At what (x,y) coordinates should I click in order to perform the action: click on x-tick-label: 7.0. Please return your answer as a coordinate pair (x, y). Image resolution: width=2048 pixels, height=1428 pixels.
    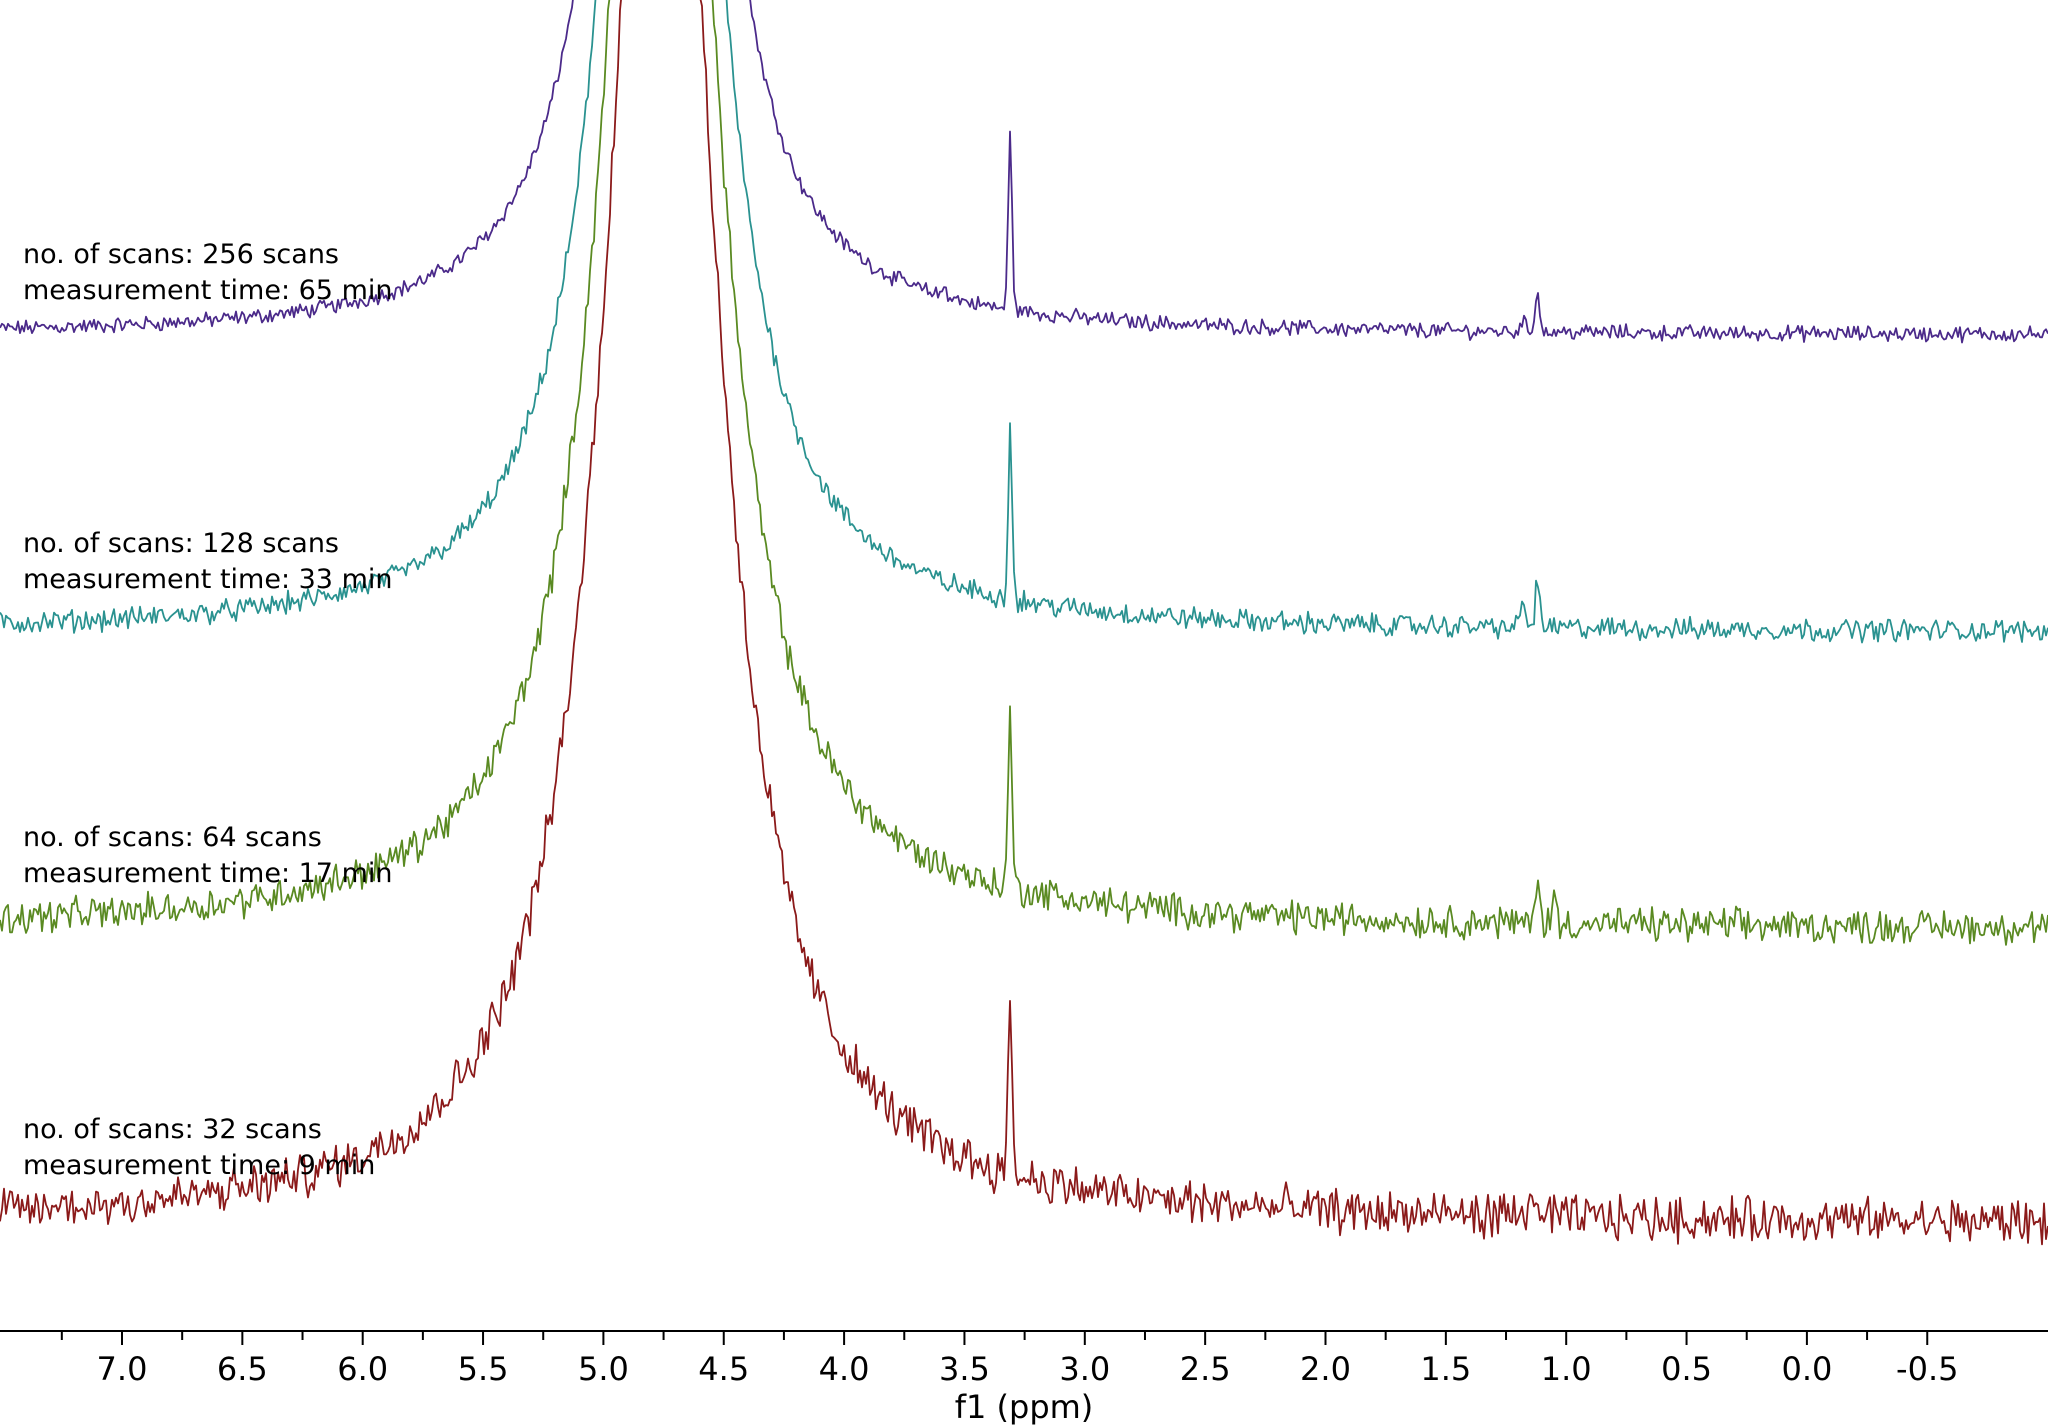
    Looking at the image, I should click on (122, 1369).